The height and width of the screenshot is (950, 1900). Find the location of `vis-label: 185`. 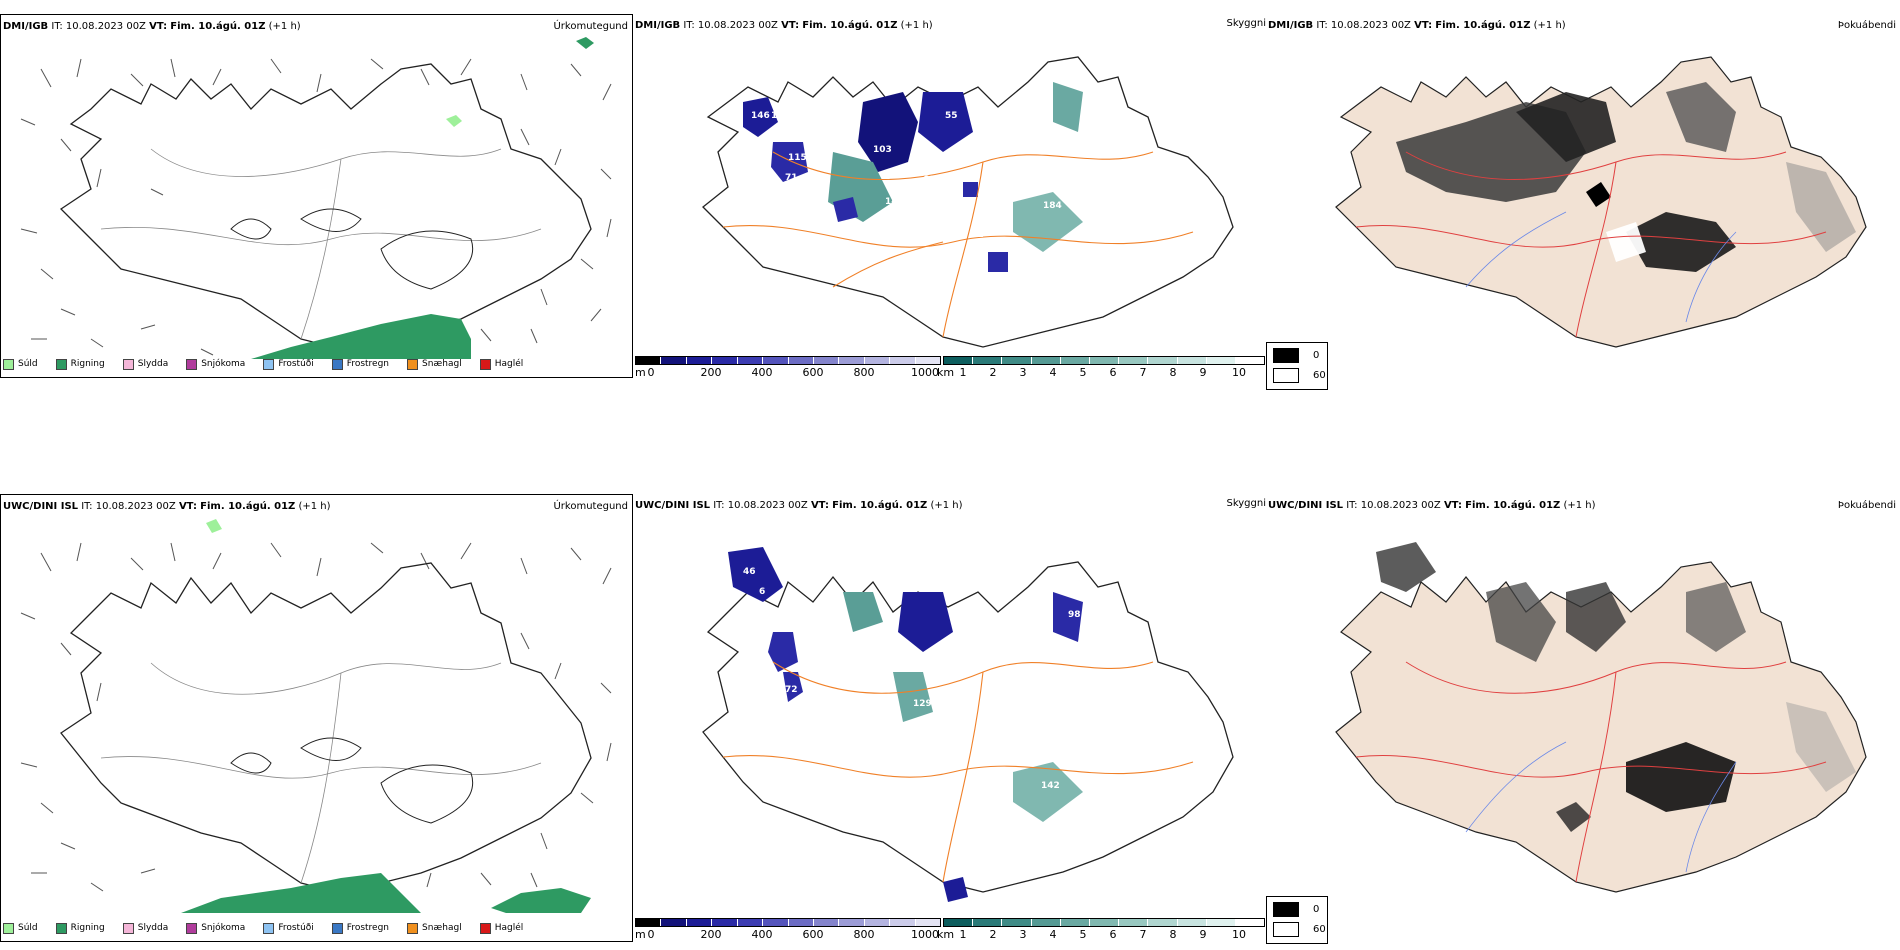

vis-label: 185 is located at coordinates (1142, 746).